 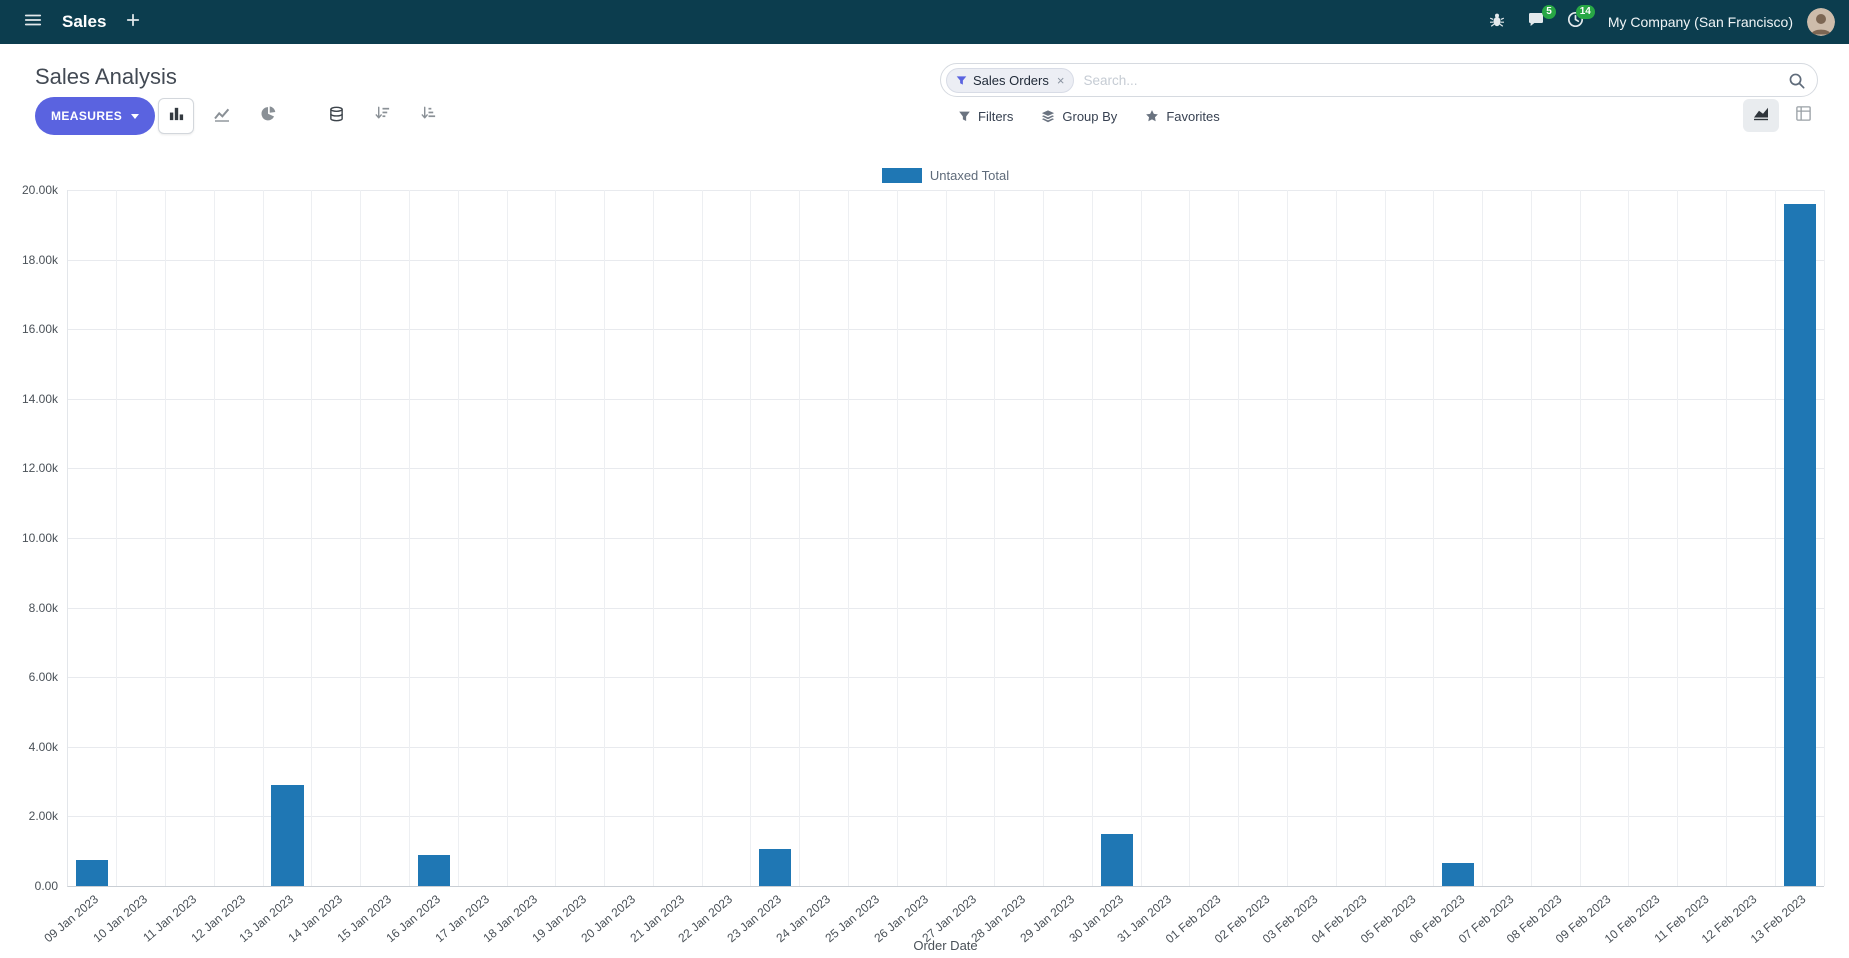 I want to click on pivot-table-icon, so click(x=1803, y=116).